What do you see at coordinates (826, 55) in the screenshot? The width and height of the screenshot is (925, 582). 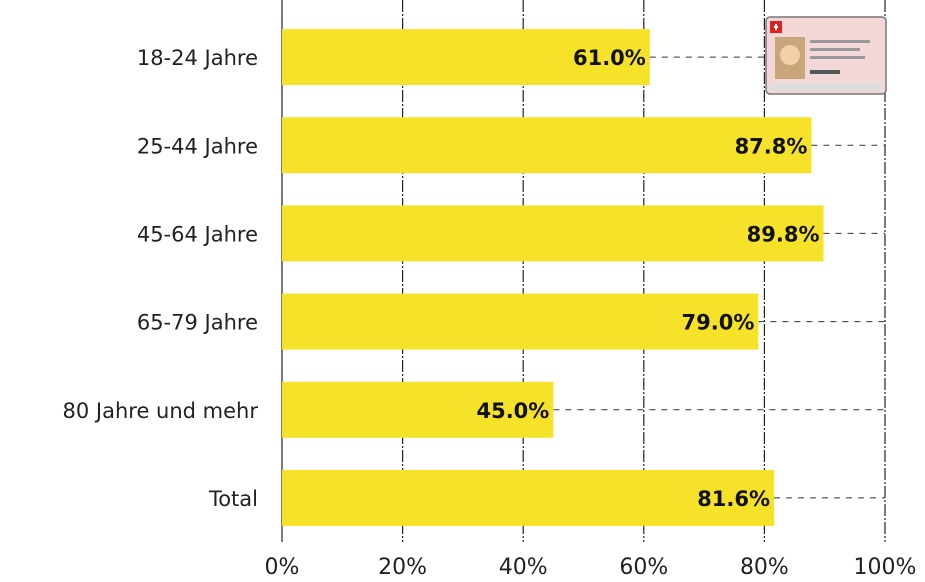 I see `license-icon` at bounding box center [826, 55].